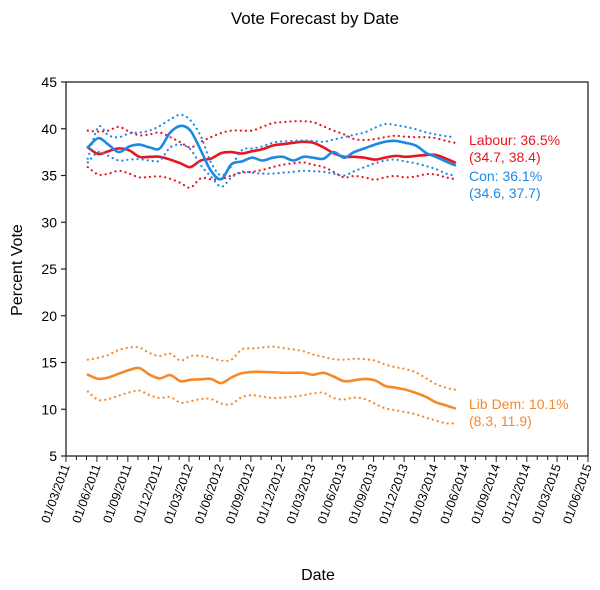  What do you see at coordinates (393, 494) in the screenshot?
I see `x-tick-label: 01/12/2013` at bounding box center [393, 494].